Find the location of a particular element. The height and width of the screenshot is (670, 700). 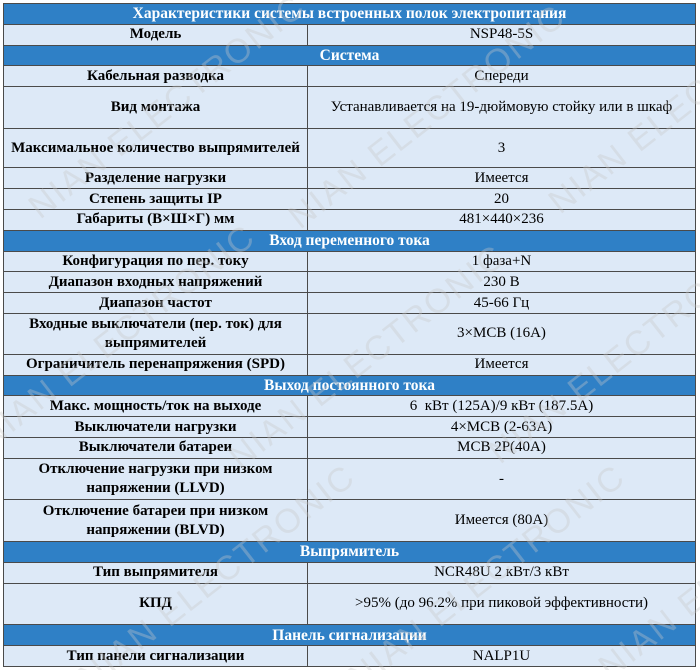

spec-value: 1 фаза+N is located at coordinates (501, 261).